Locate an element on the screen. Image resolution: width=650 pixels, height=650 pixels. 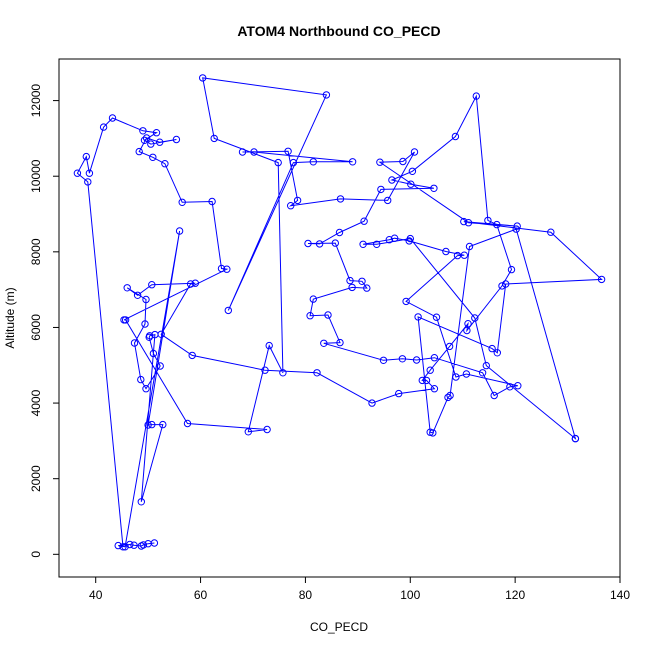
y-tick-label: 2000 is located at coordinates (36, 478).